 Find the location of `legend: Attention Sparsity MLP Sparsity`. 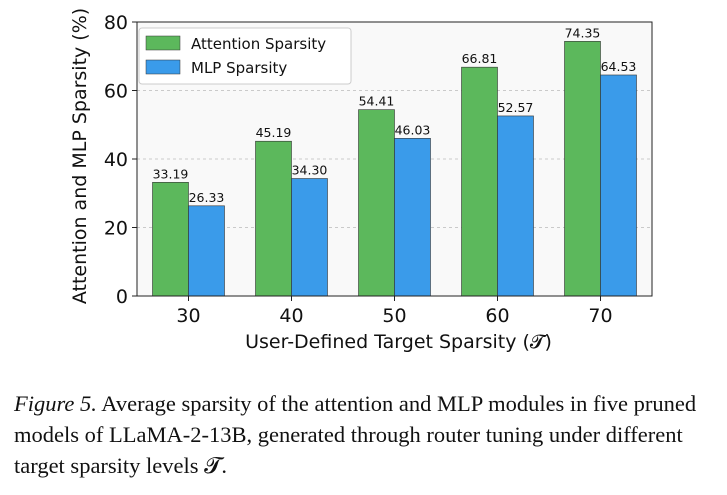

legend: Attention Sparsity MLP Sparsity is located at coordinates (245, 56).